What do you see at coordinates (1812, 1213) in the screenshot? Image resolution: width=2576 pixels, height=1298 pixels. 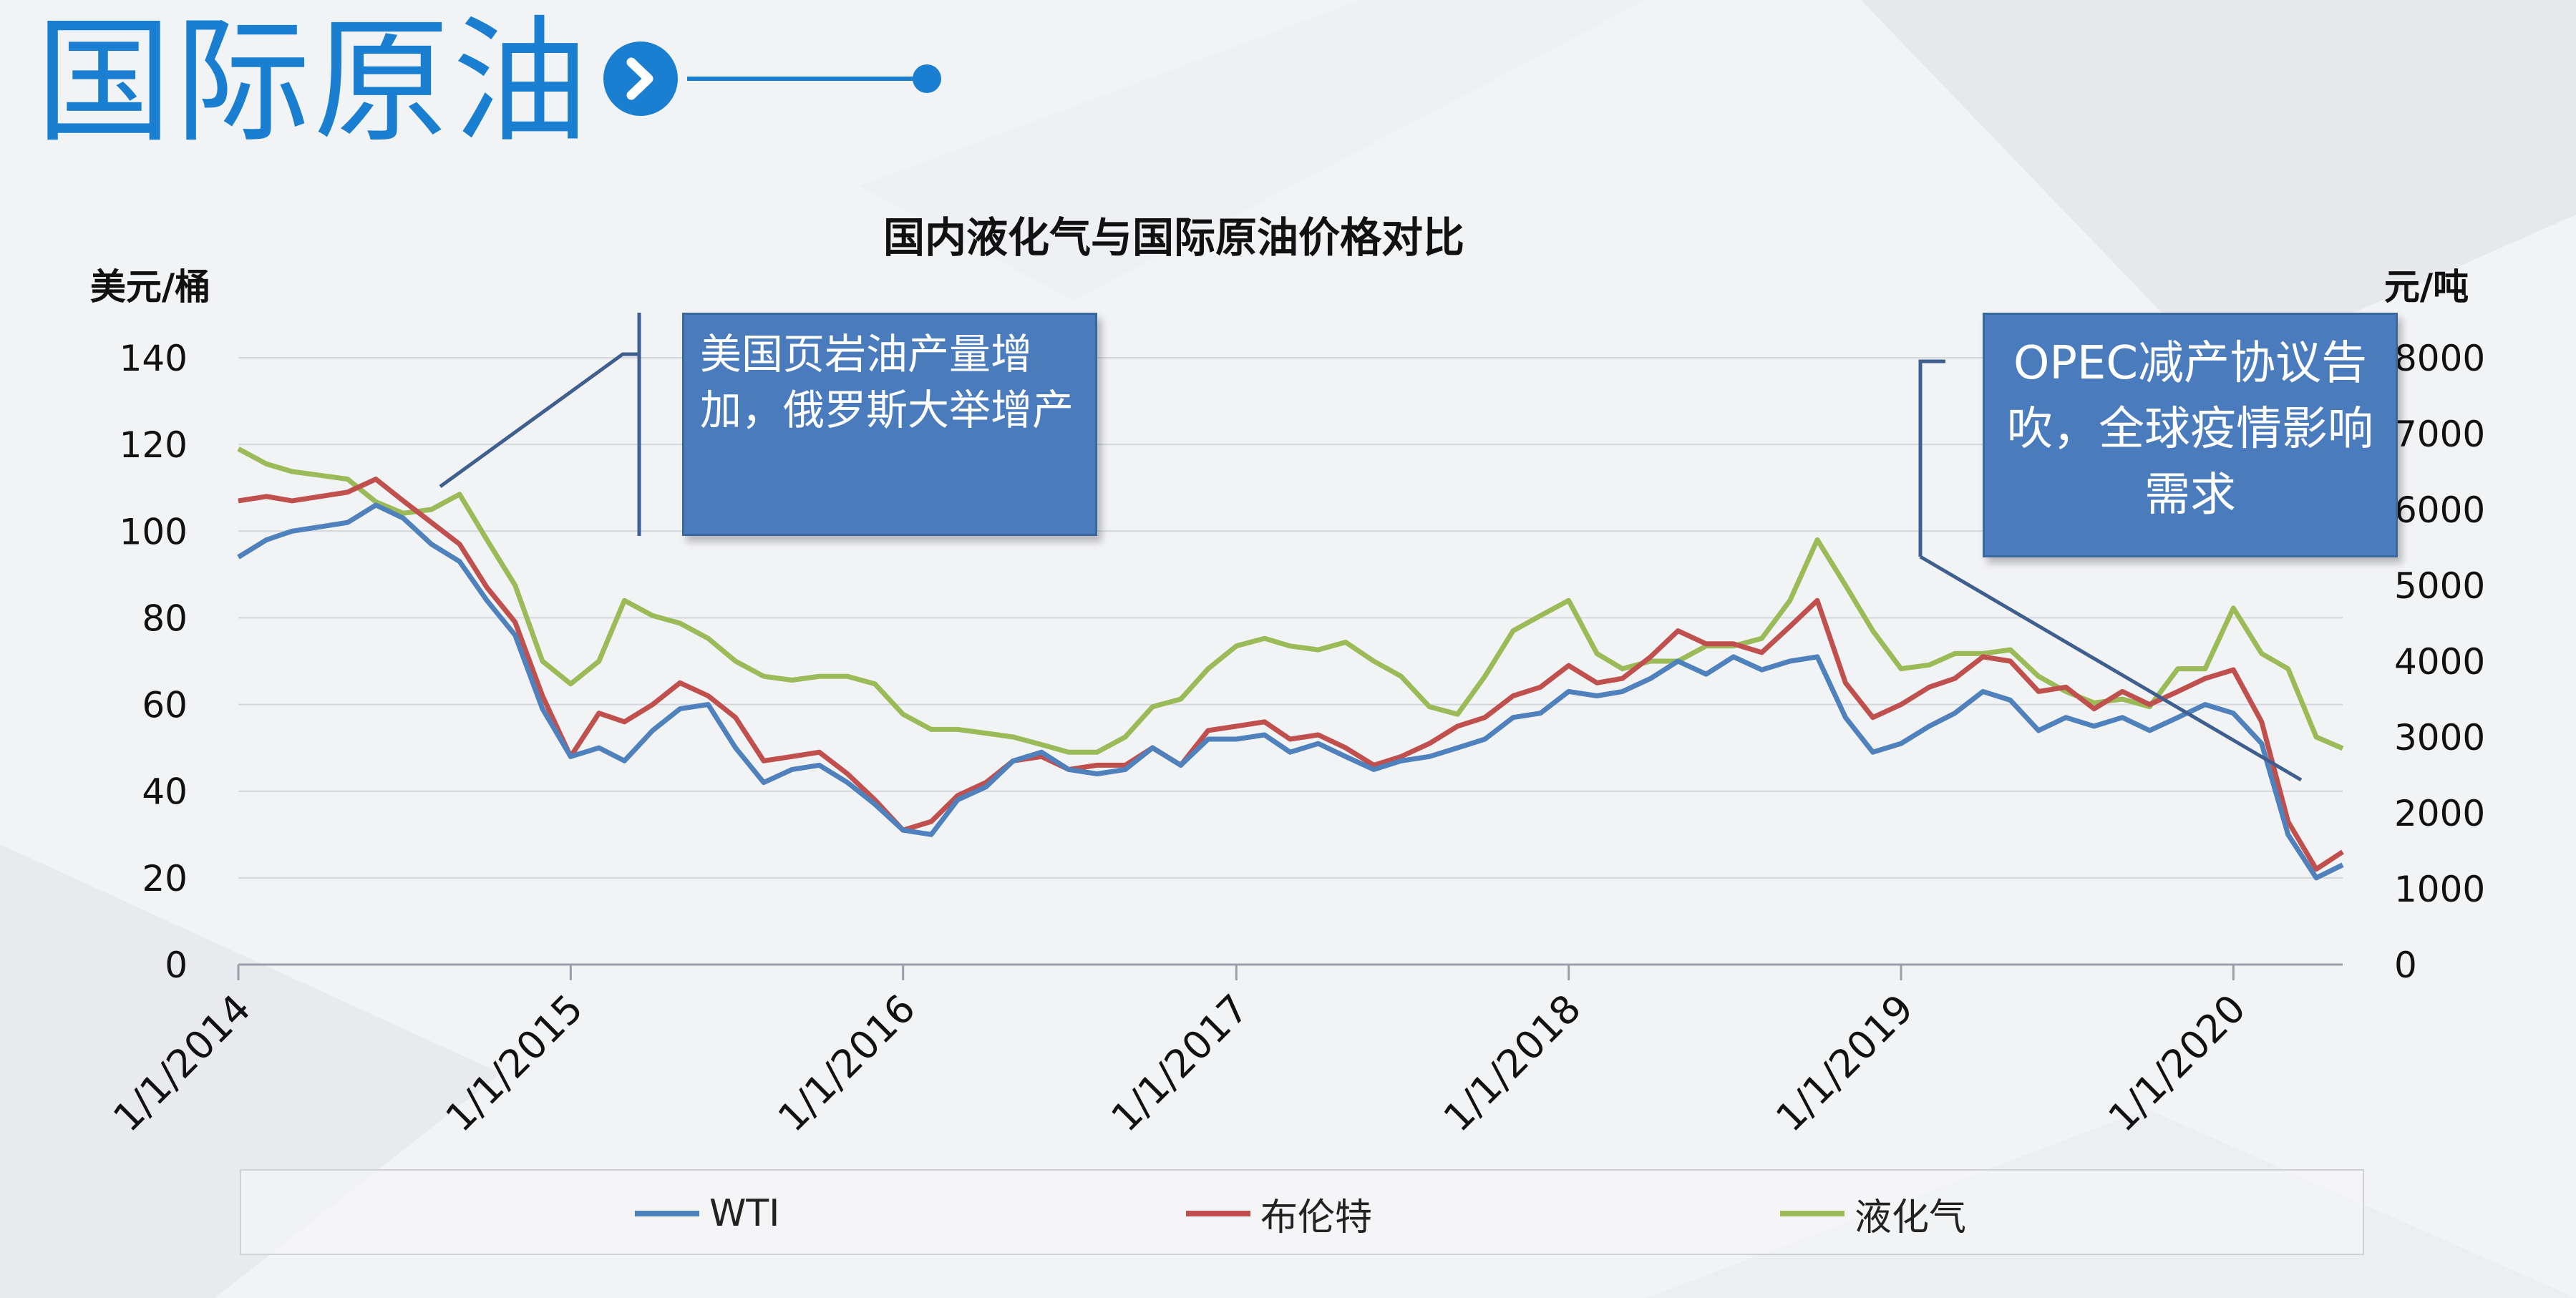 I see `legend-swatch-lpg` at bounding box center [1812, 1213].